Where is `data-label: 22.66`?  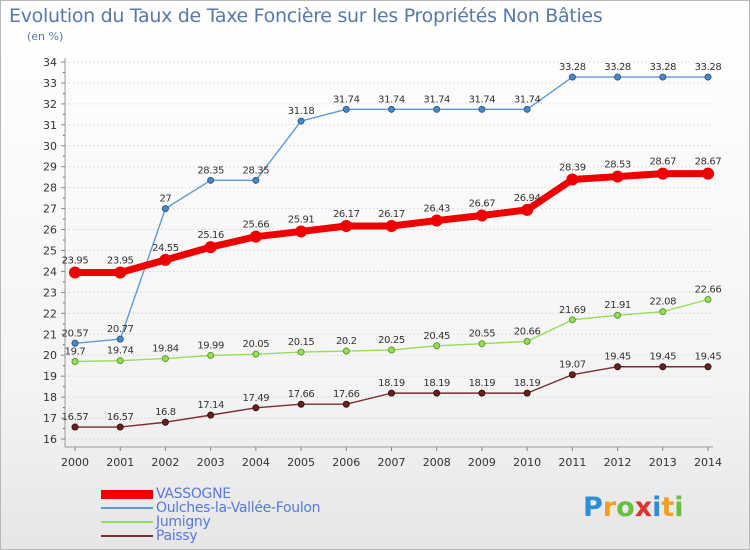 data-label: 22.66 is located at coordinates (708, 290).